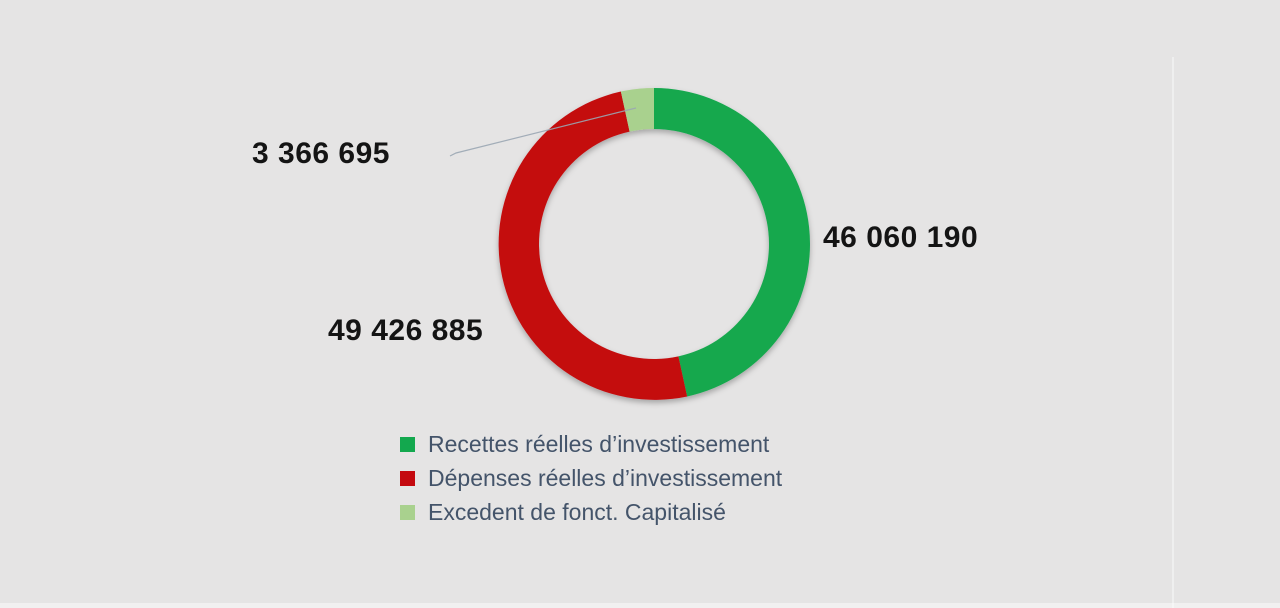  I want to click on legend-item-excedent: Excedent de fonct. Capitalisé, so click(591, 512).